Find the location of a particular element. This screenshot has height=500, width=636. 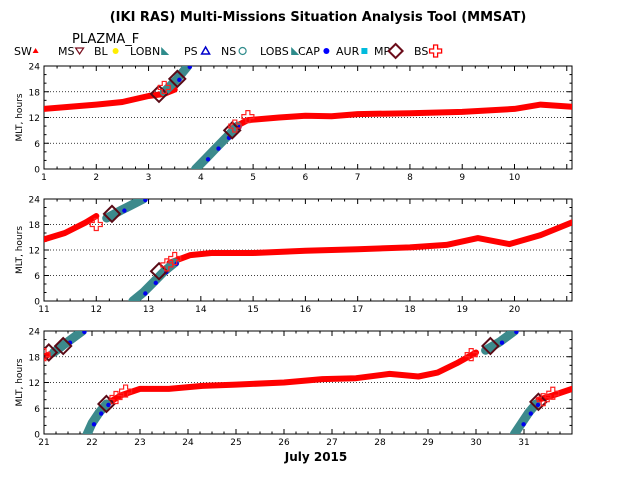

legend-label: BL is located at coordinates (101, 51).